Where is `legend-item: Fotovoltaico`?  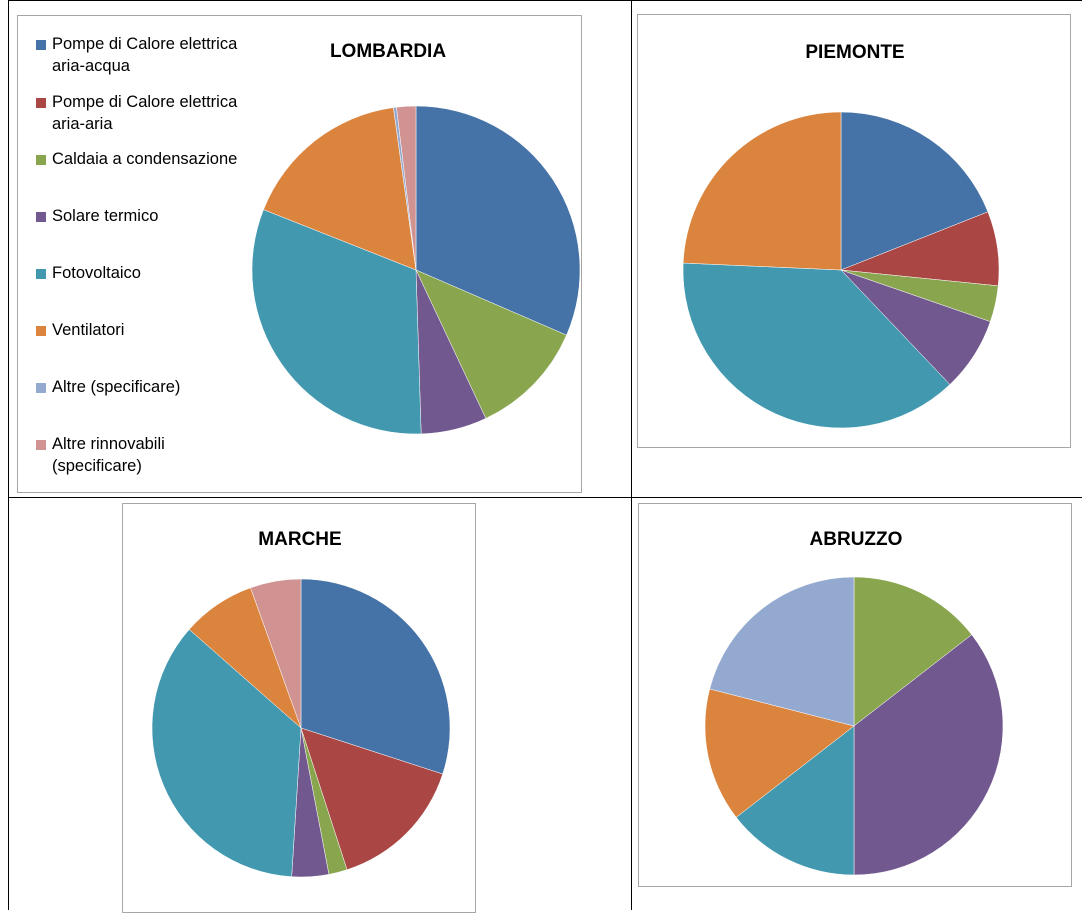 legend-item: Fotovoltaico is located at coordinates (139, 273).